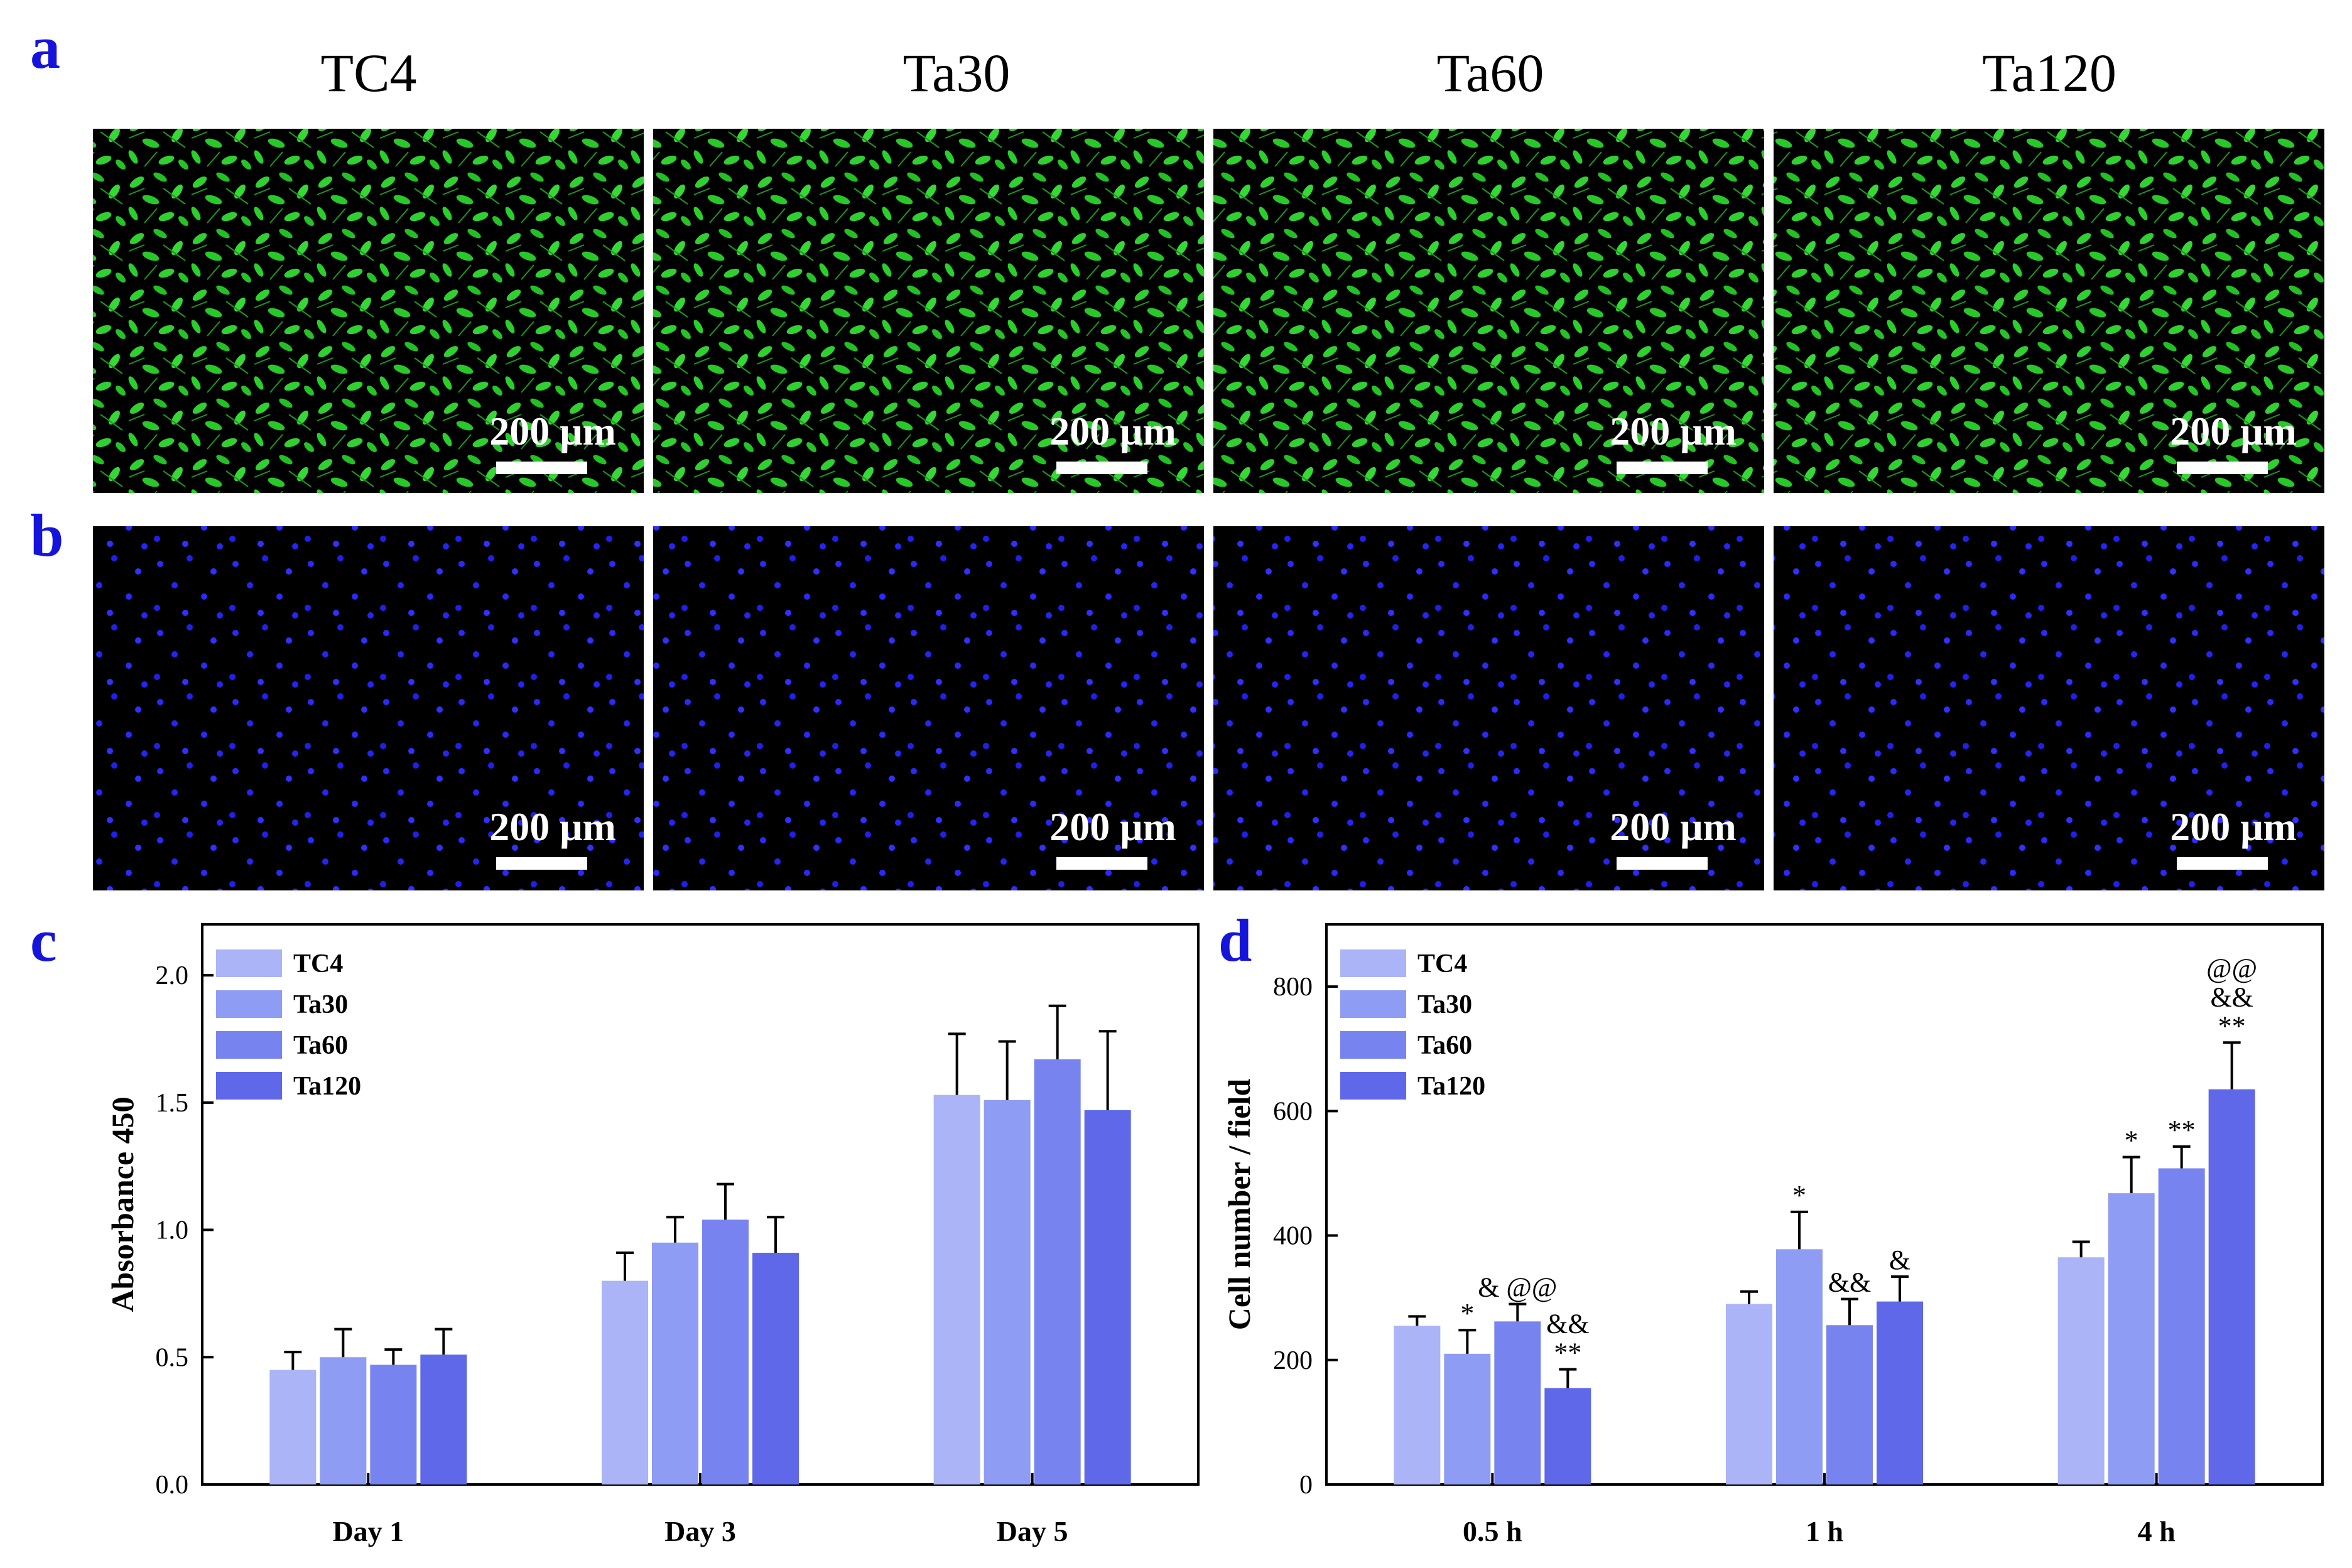  I want to click on significance-marker: & @@, so click(1517, 1287).